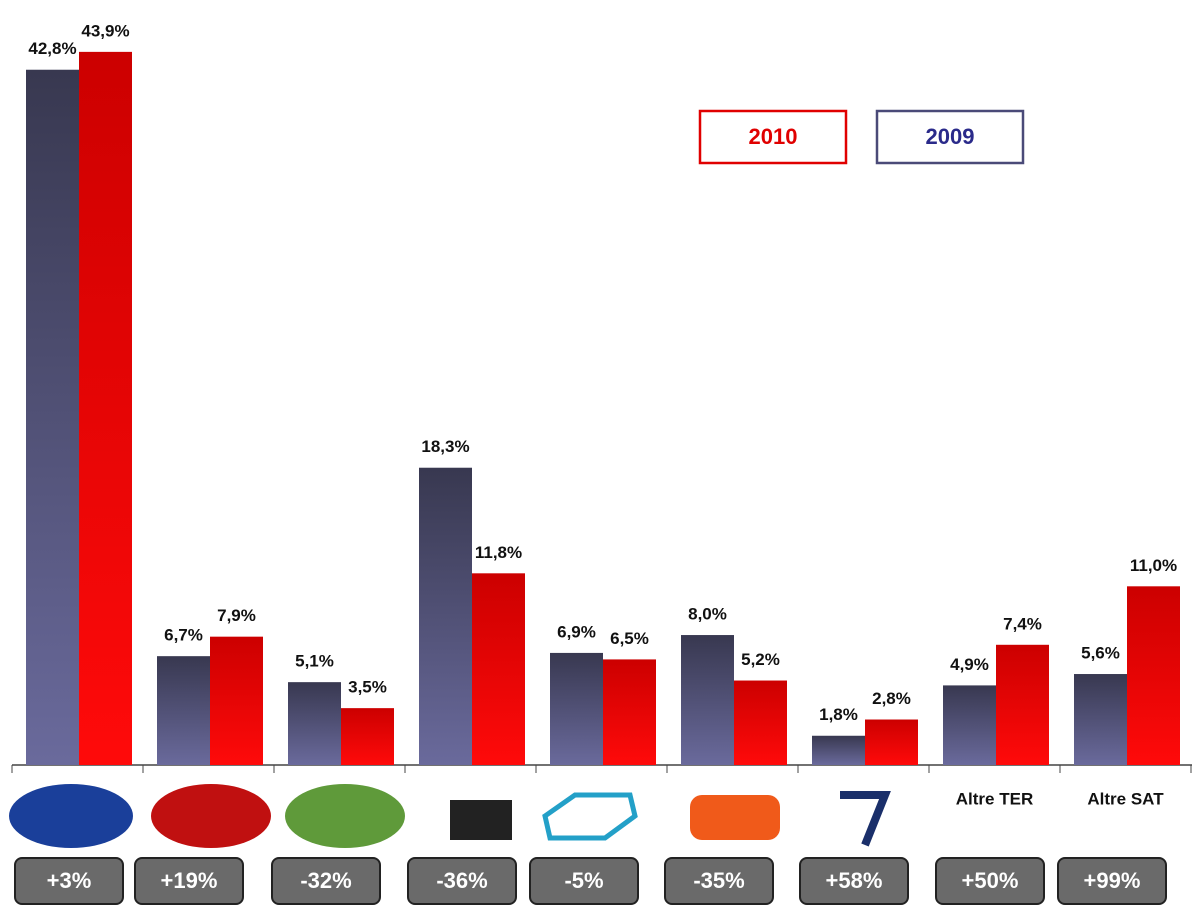 The image size is (1192, 908). Describe the element at coordinates (629, 638) in the screenshot. I see `value-label: 6,5%` at that location.